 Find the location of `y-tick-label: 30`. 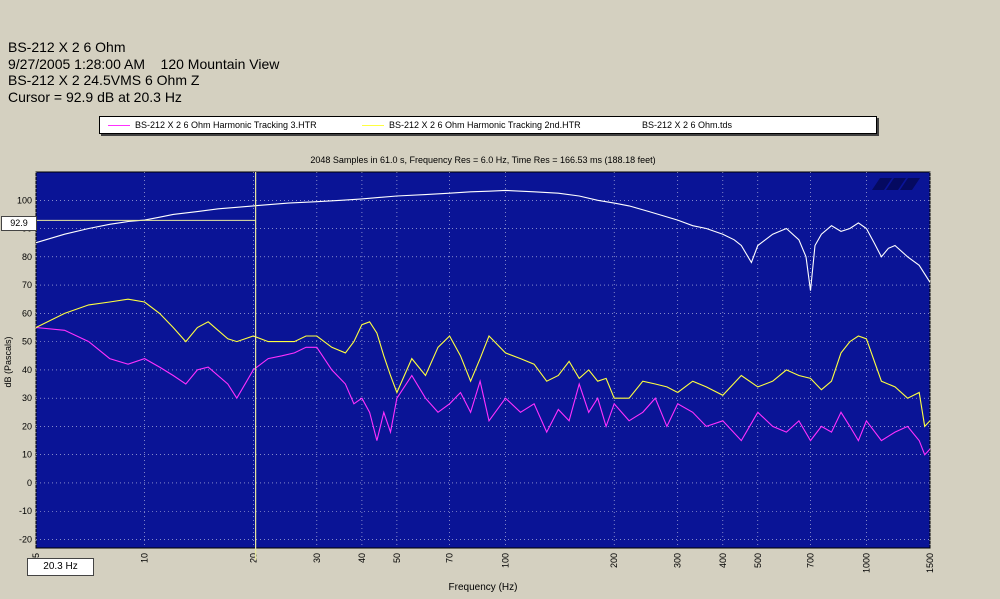

y-tick-label: 30 is located at coordinates (27, 398).